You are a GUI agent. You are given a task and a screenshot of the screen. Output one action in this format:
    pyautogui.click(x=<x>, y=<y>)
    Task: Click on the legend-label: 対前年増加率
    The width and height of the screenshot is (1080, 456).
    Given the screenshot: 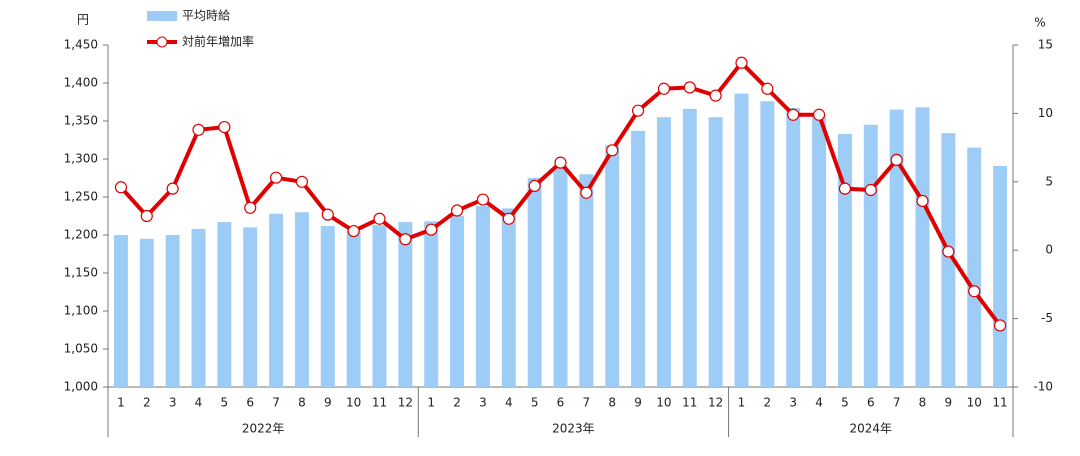 What is the action you would take?
    pyautogui.click(x=218, y=41)
    